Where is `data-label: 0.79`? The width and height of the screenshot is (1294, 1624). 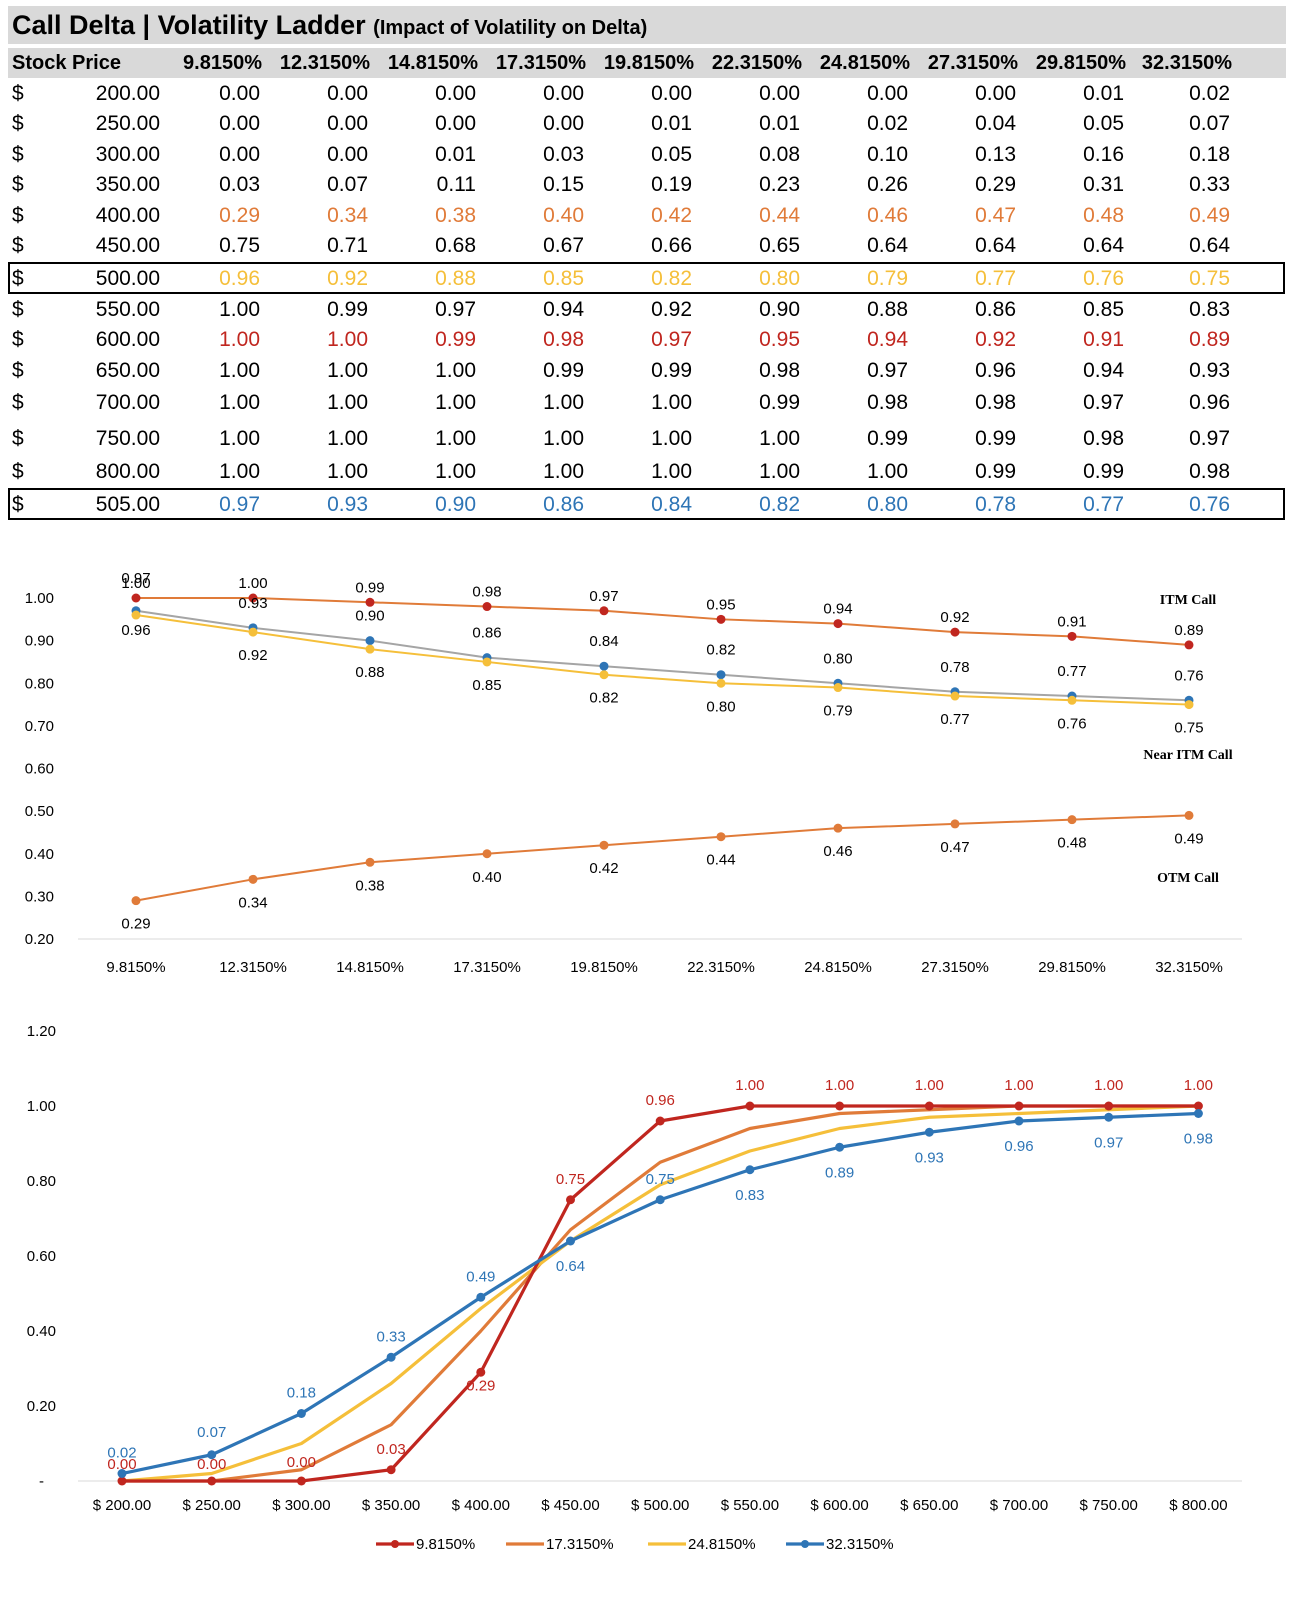 data-label: 0.79 is located at coordinates (837, 711).